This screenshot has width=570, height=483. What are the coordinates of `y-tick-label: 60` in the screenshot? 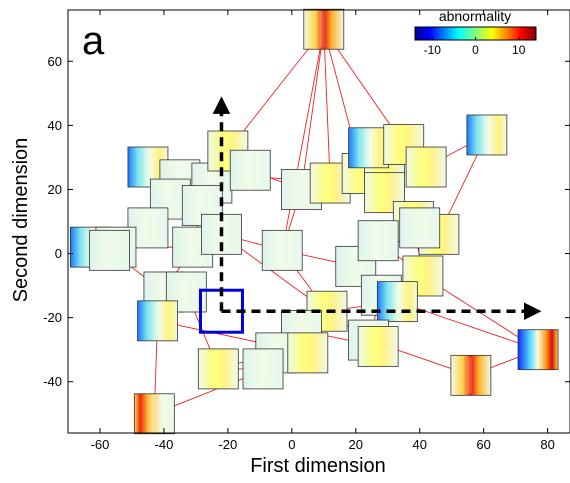 It's located at (55, 61).